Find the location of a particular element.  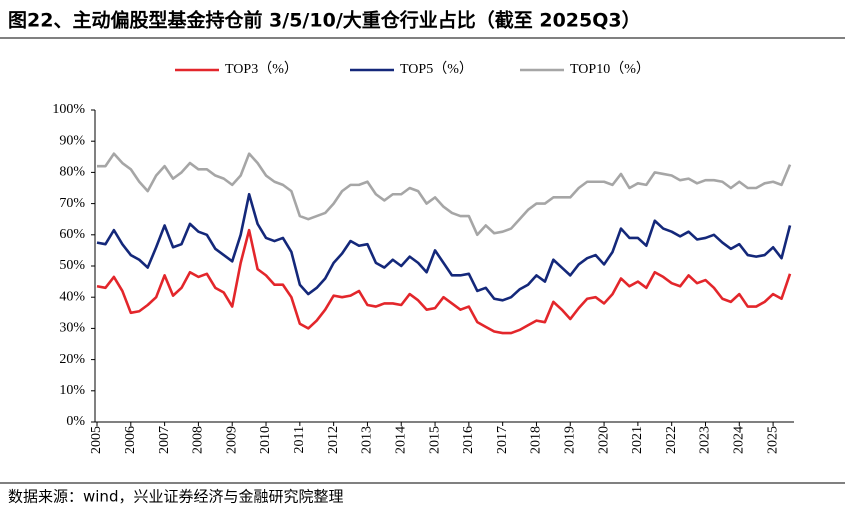

y-tick-label: 40% is located at coordinates (72, 296).